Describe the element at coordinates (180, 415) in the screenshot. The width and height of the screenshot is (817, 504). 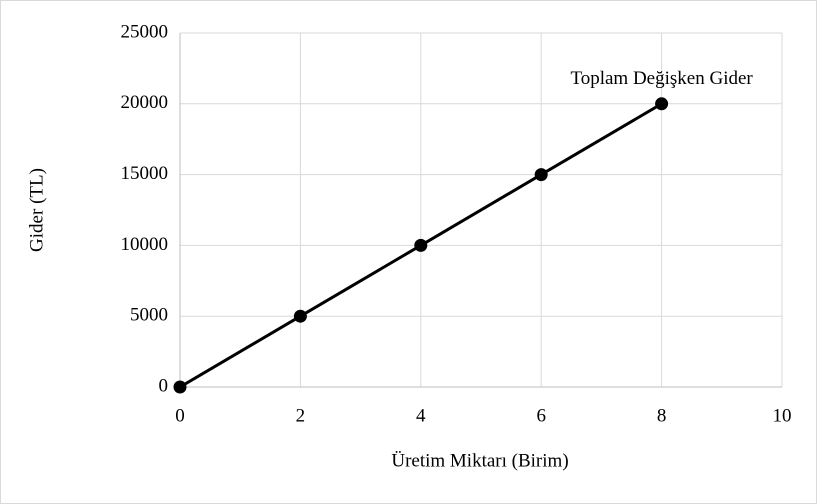
I see `x-tick-label: 0` at that location.